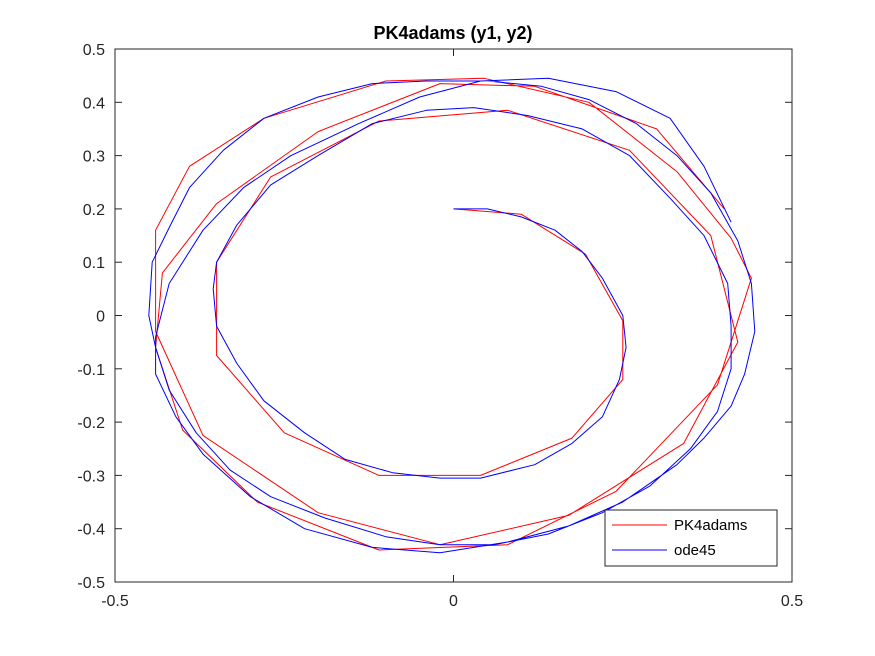  What do you see at coordinates (100, 317) in the screenshot?
I see `y-tick-label: 0` at bounding box center [100, 317].